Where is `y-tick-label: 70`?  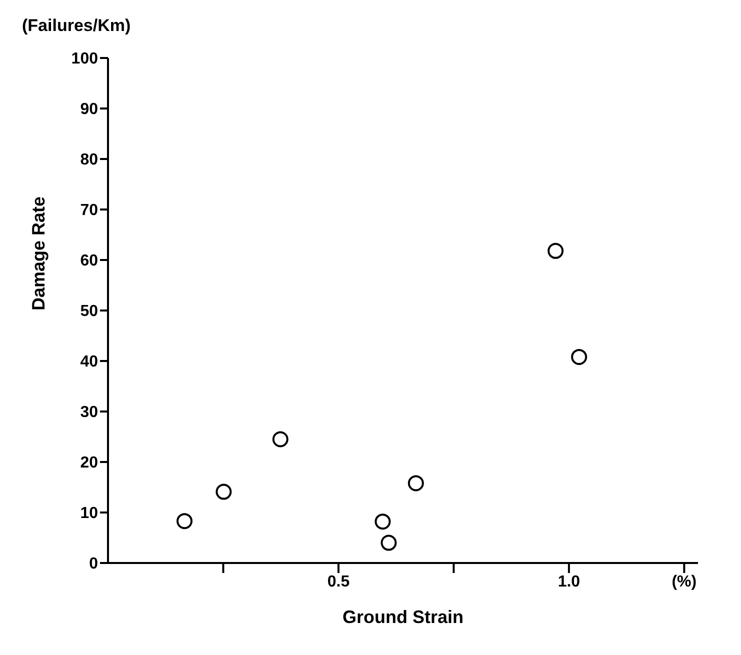
y-tick-label: 70 is located at coordinates (89, 211).